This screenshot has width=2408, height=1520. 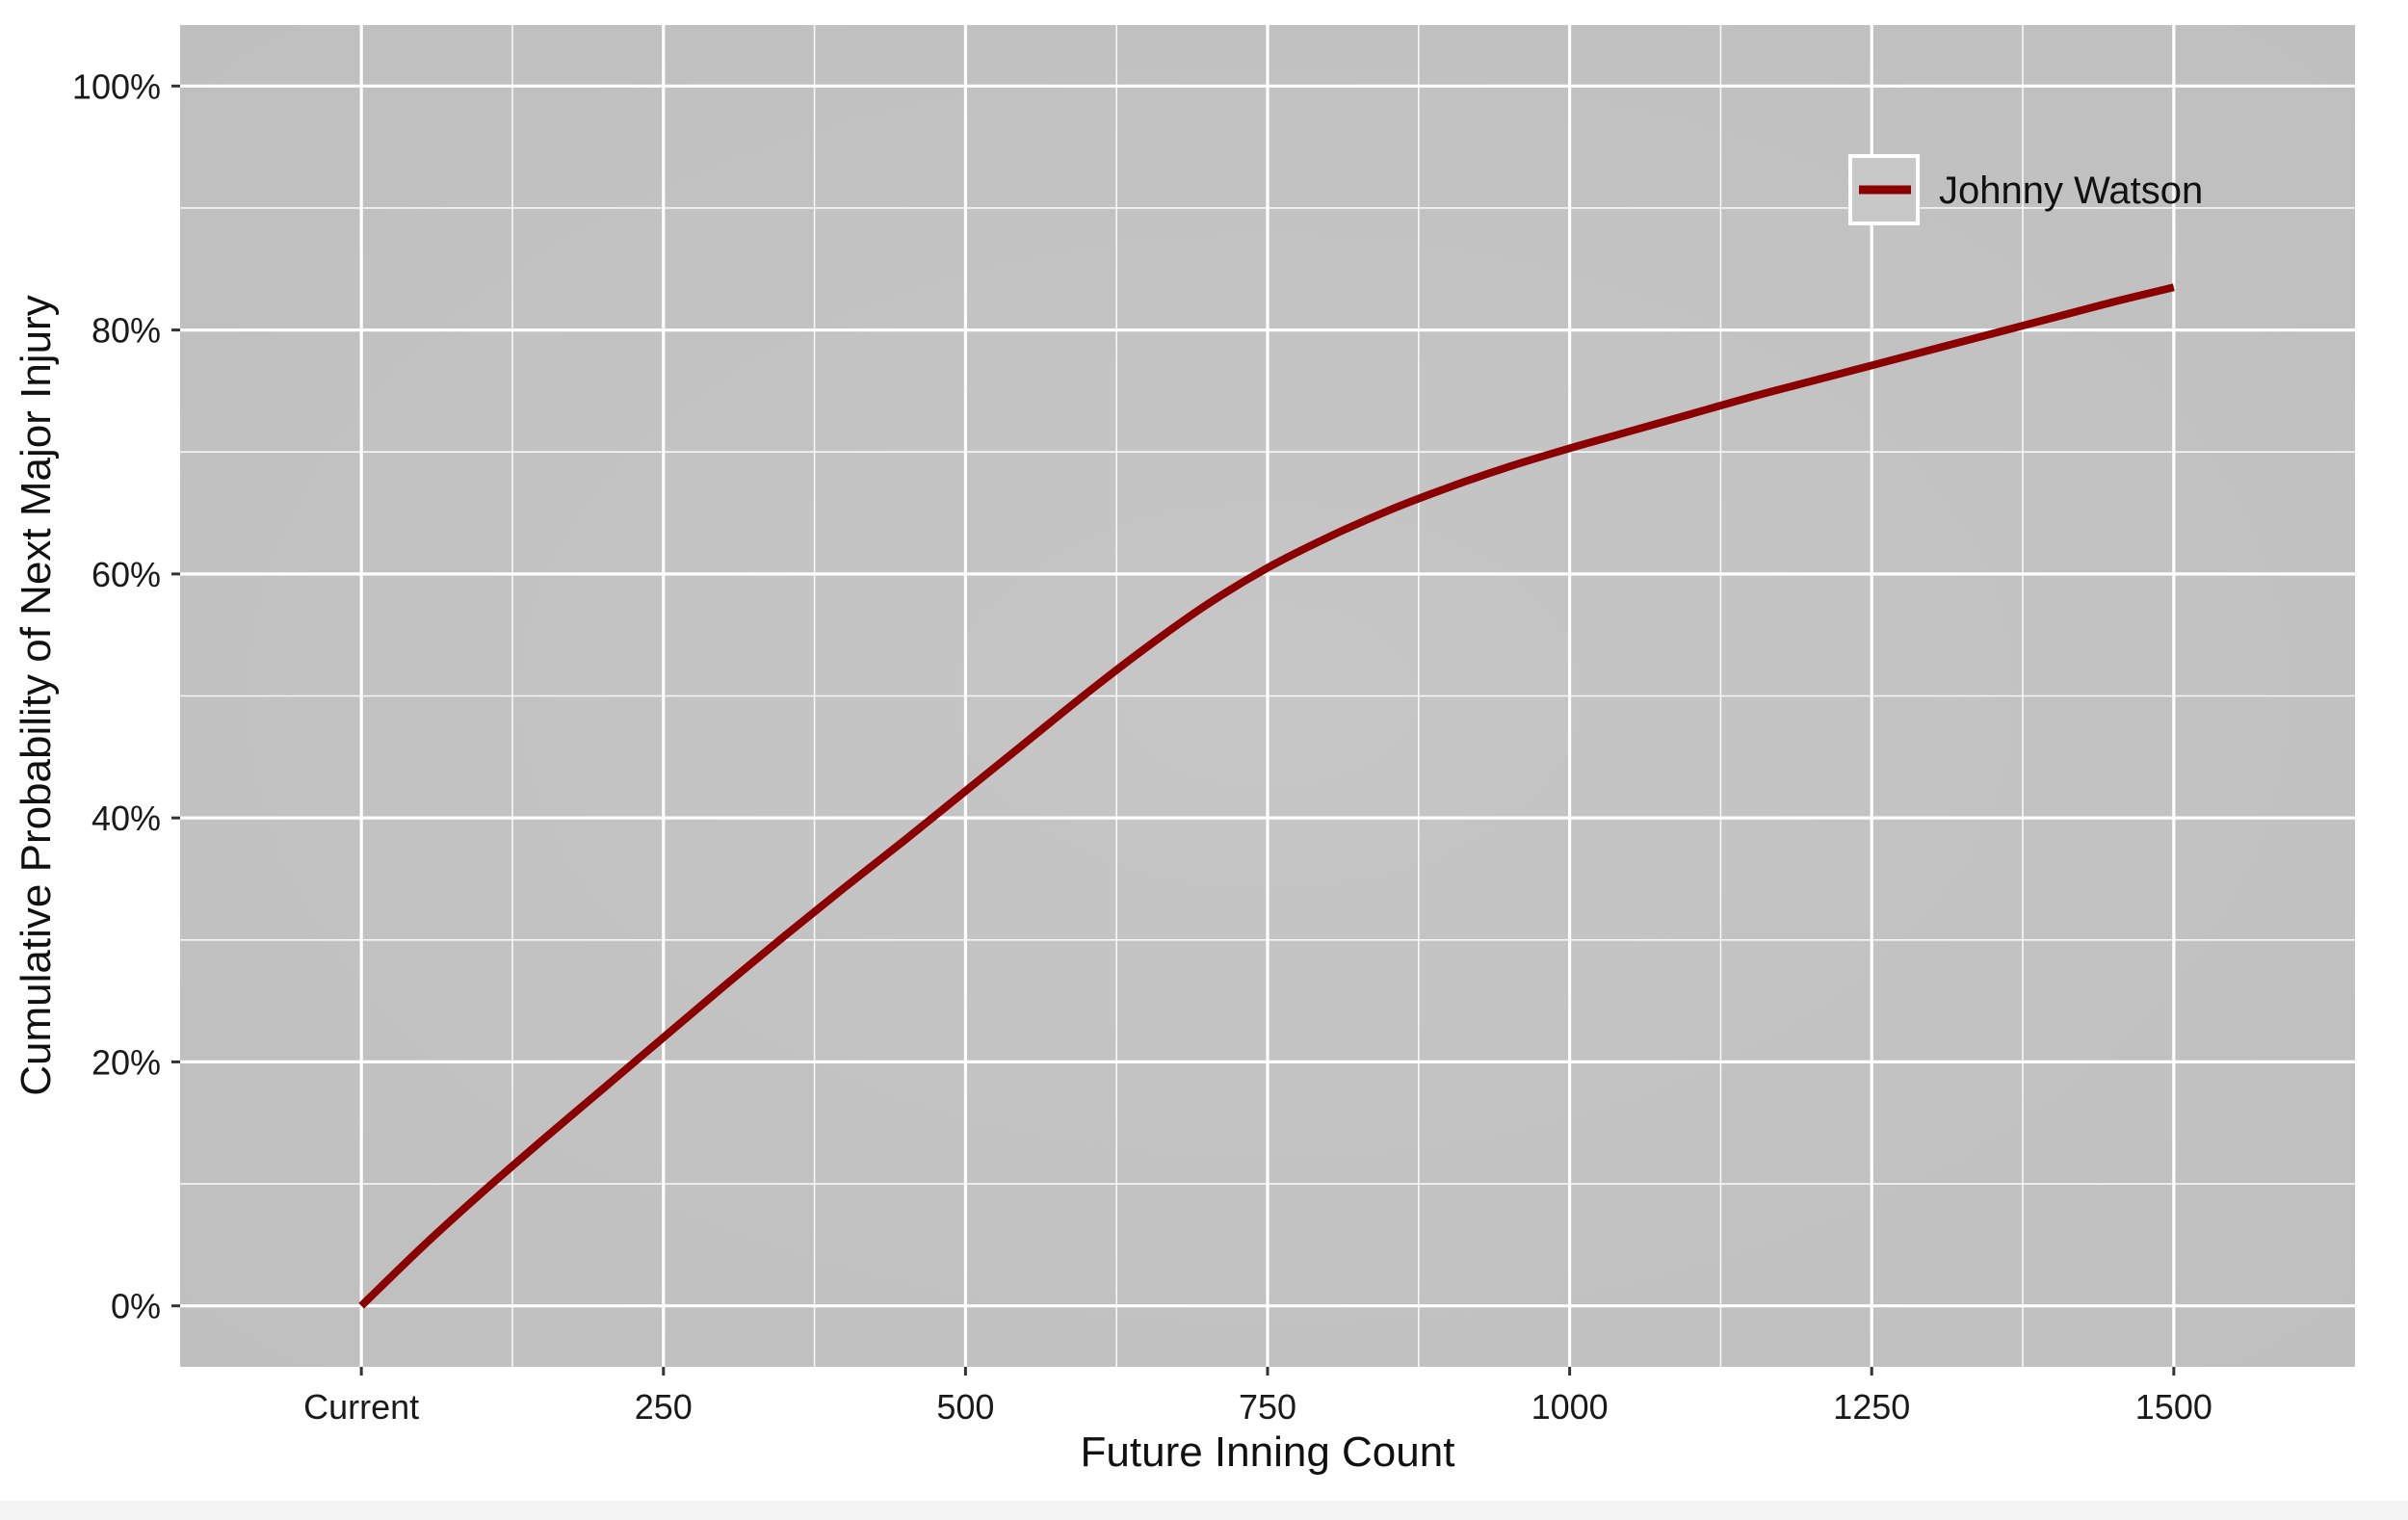 What do you see at coordinates (1570, 1407) in the screenshot?
I see `x-tick-label: 1000` at bounding box center [1570, 1407].